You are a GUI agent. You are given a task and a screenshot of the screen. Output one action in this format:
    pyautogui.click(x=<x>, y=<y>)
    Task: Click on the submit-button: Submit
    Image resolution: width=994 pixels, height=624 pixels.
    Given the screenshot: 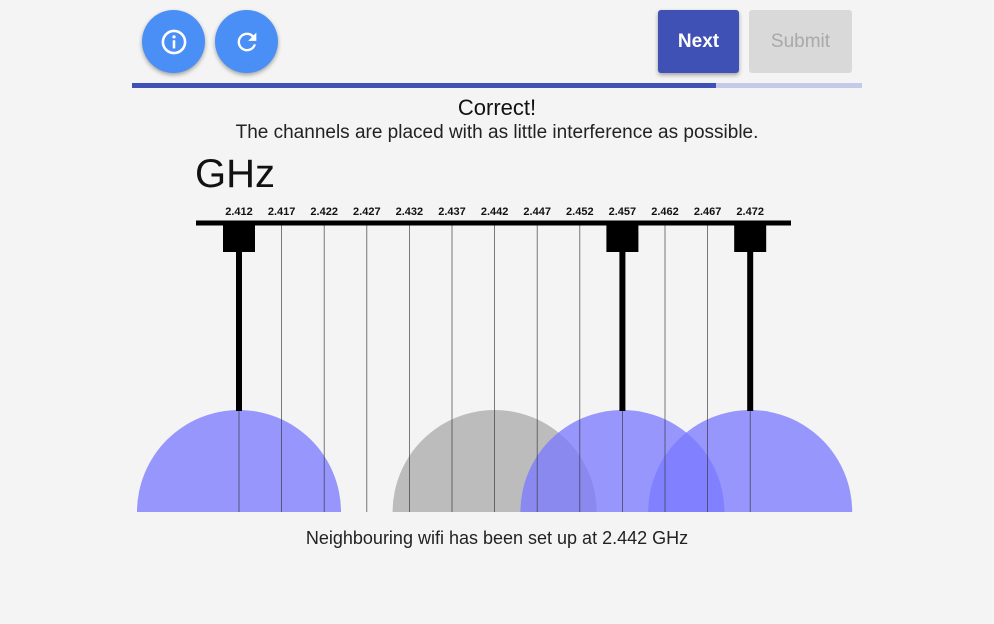 What is the action you would take?
    pyautogui.click(x=800, y=41)
    